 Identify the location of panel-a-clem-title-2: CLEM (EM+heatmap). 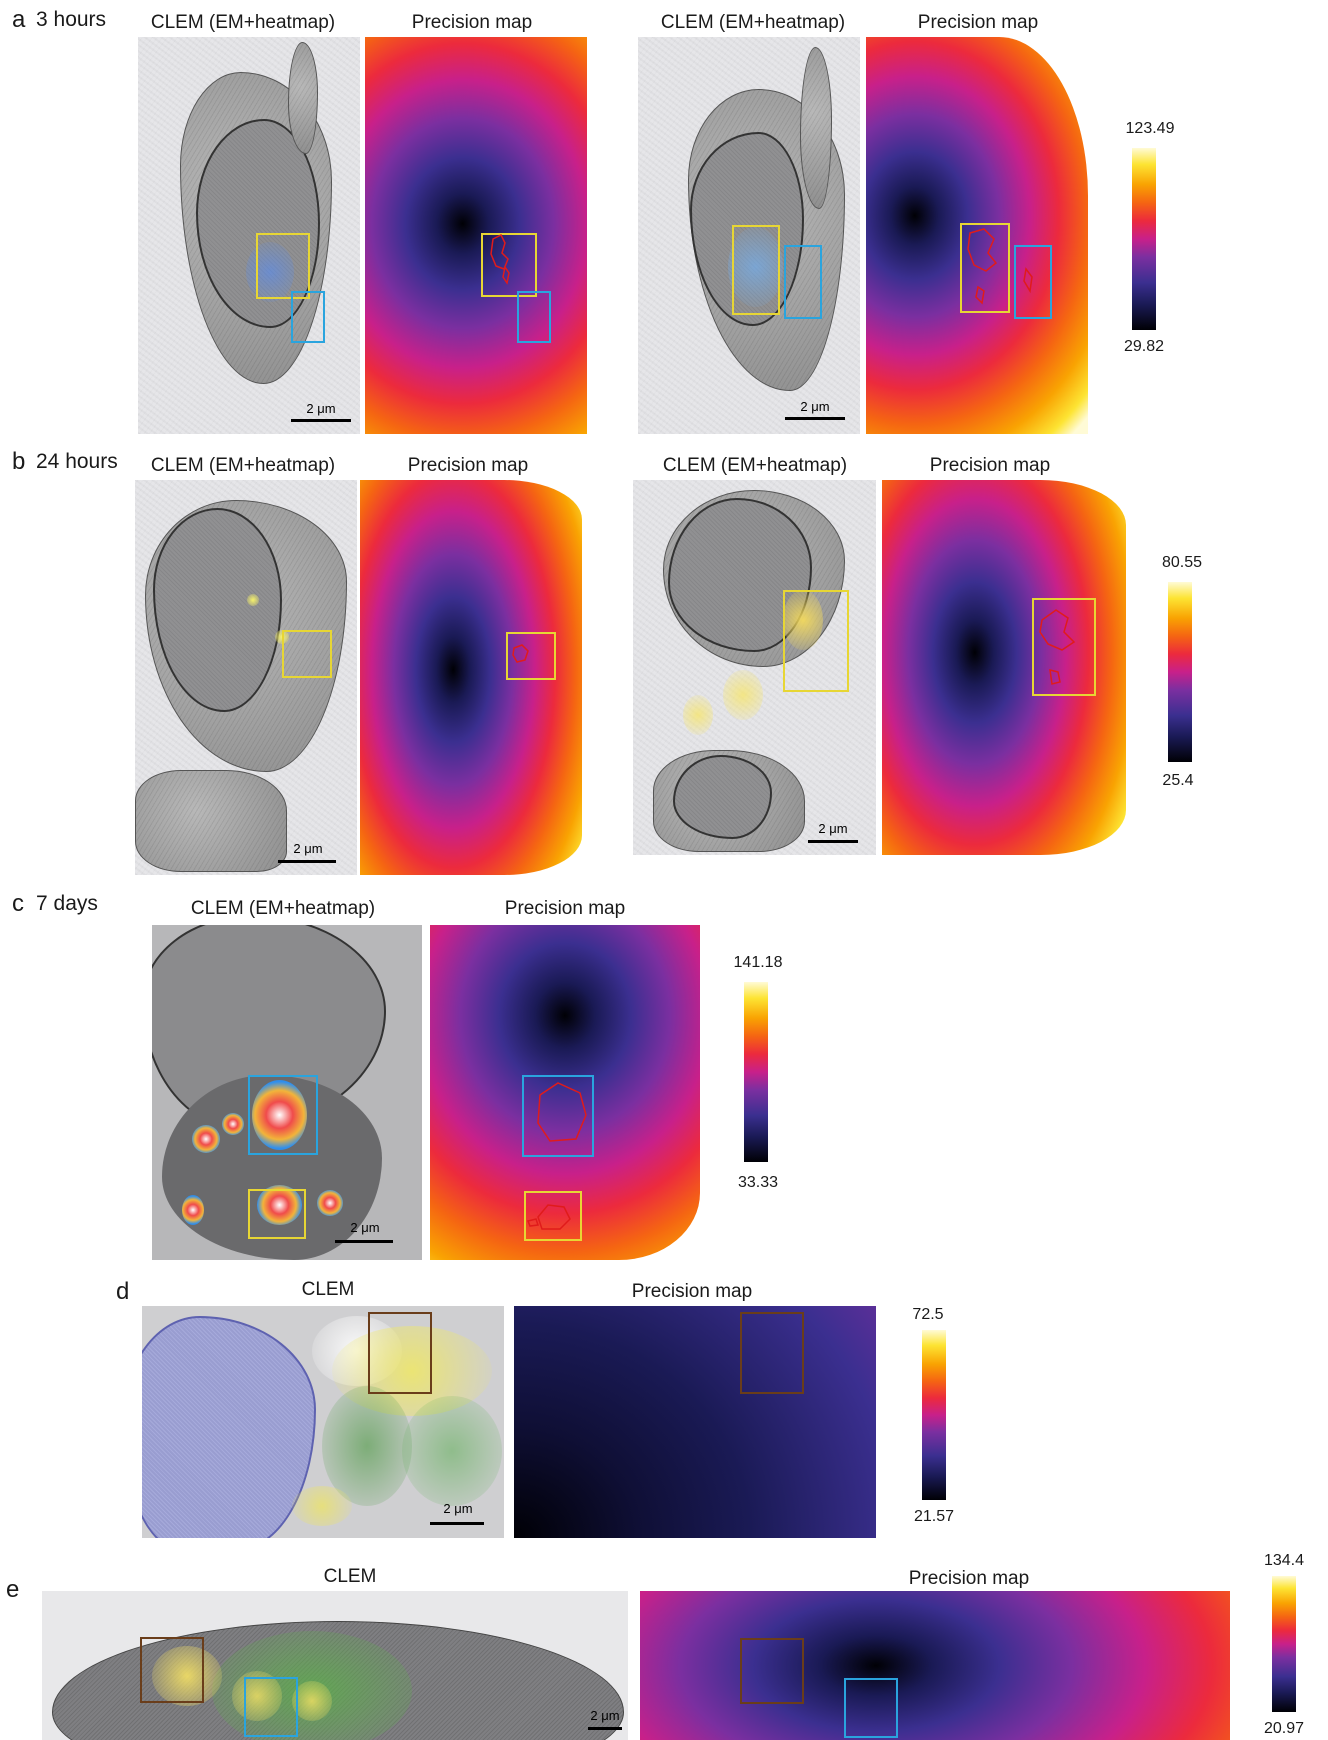
(753, 22).